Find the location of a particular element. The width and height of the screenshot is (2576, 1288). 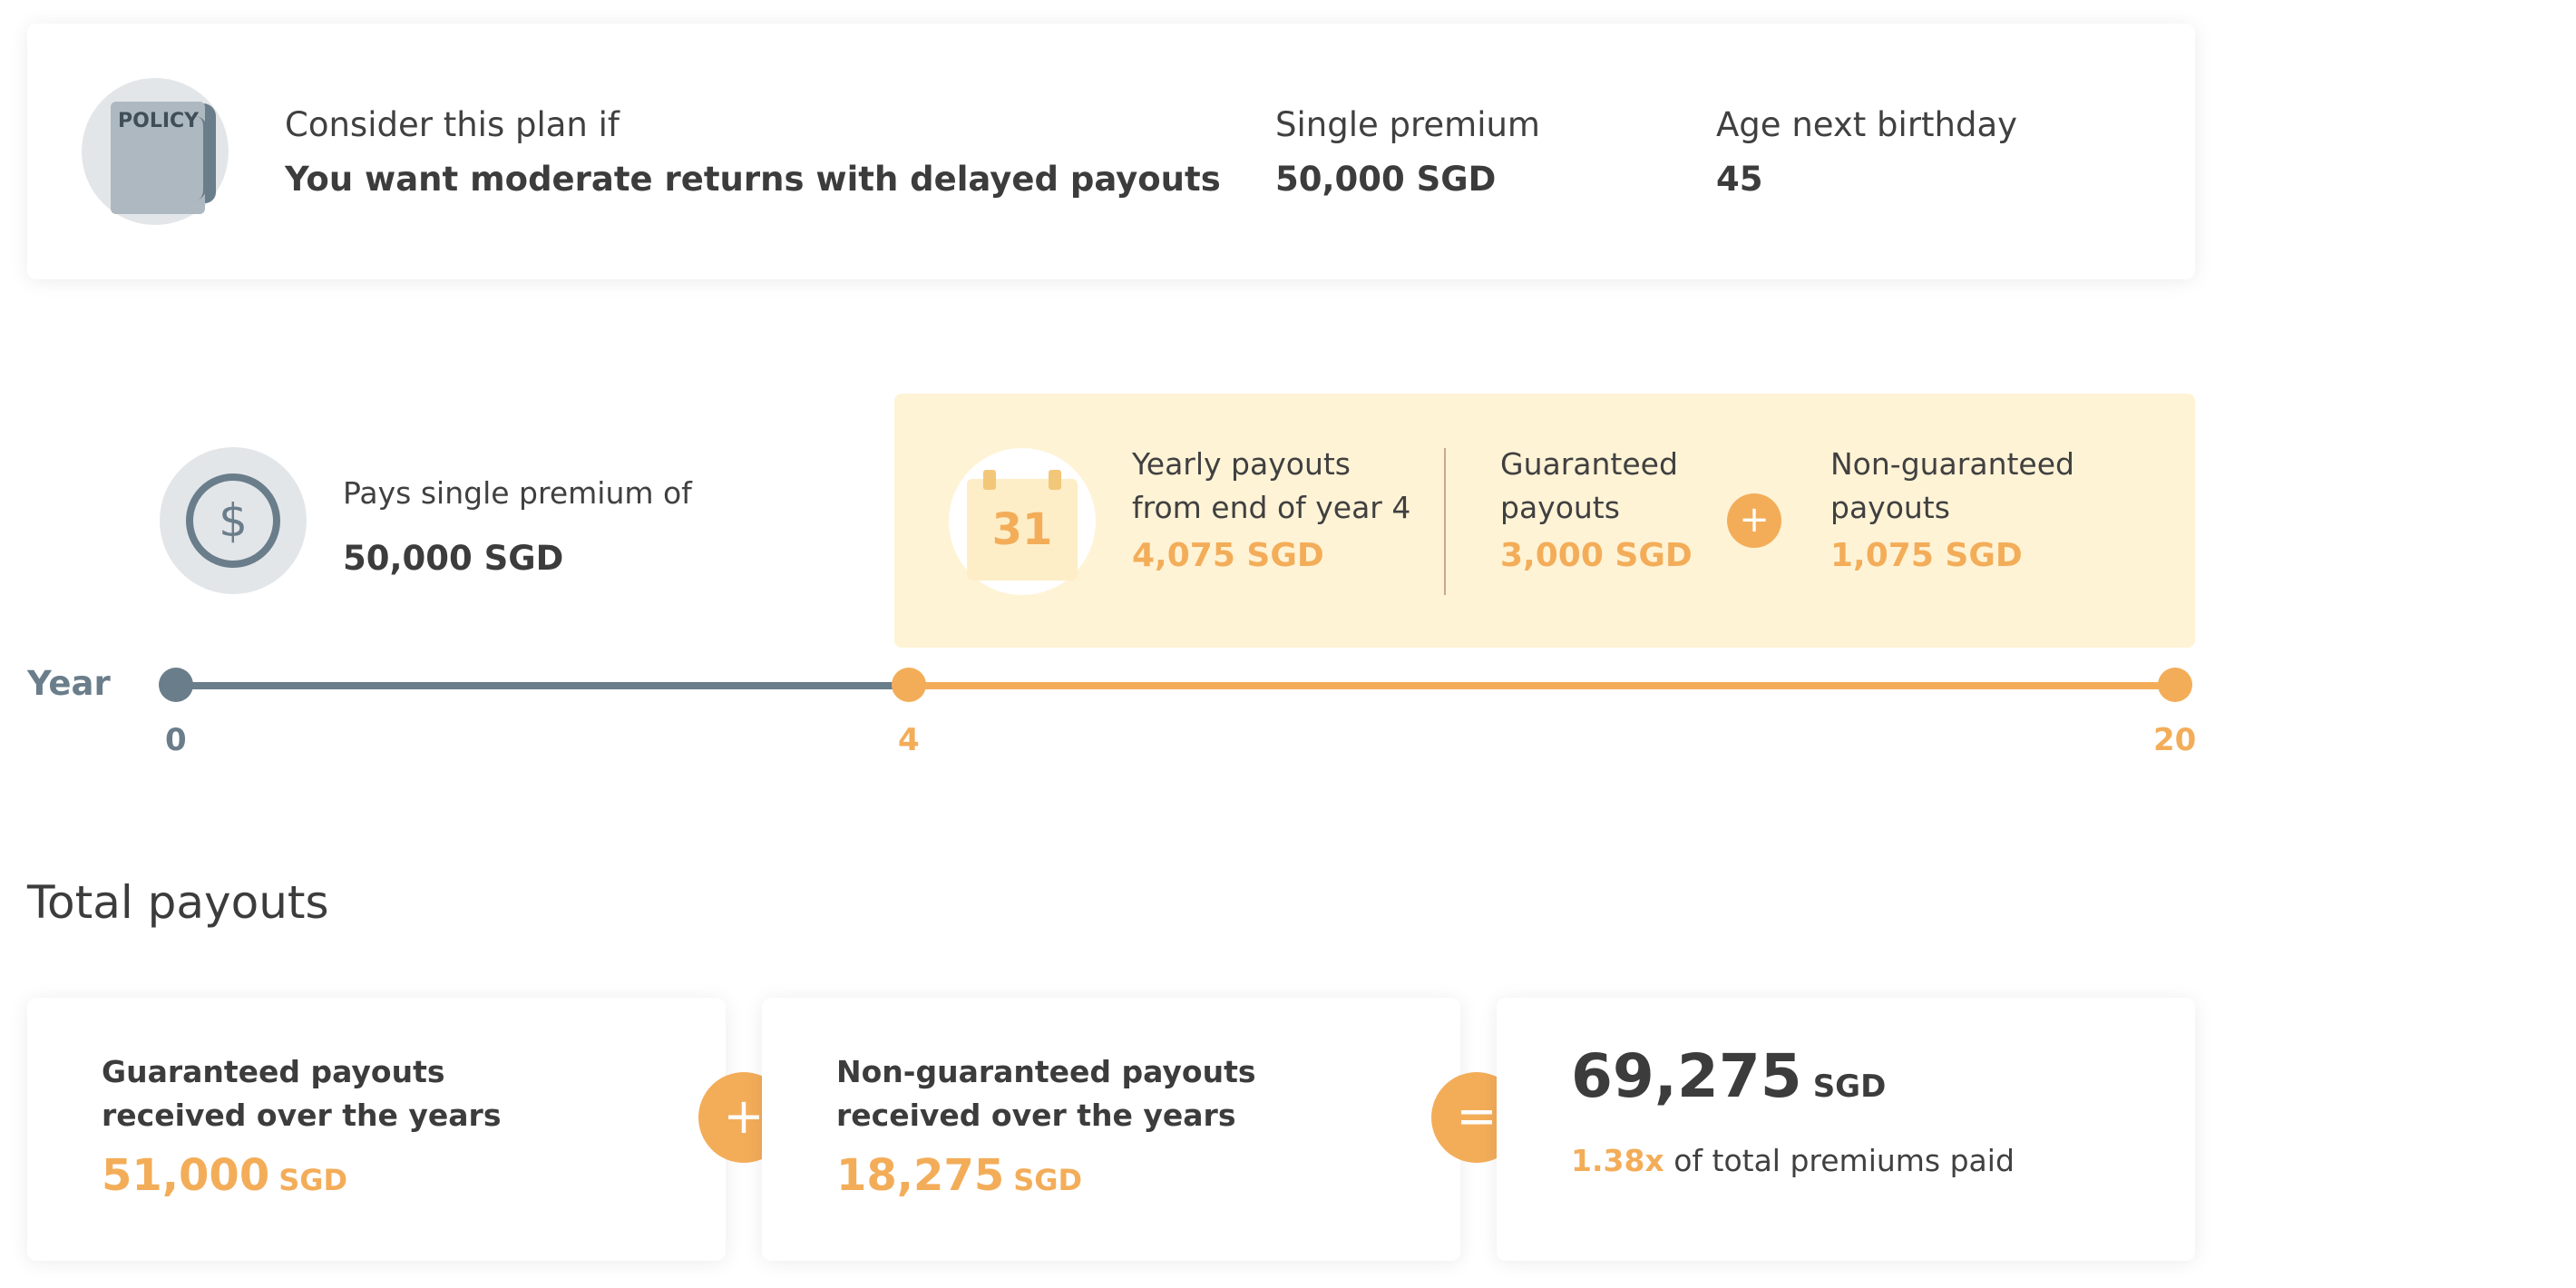

yearly-payout-label-1: Yearly payouts is located at coordinates (1241, 464).